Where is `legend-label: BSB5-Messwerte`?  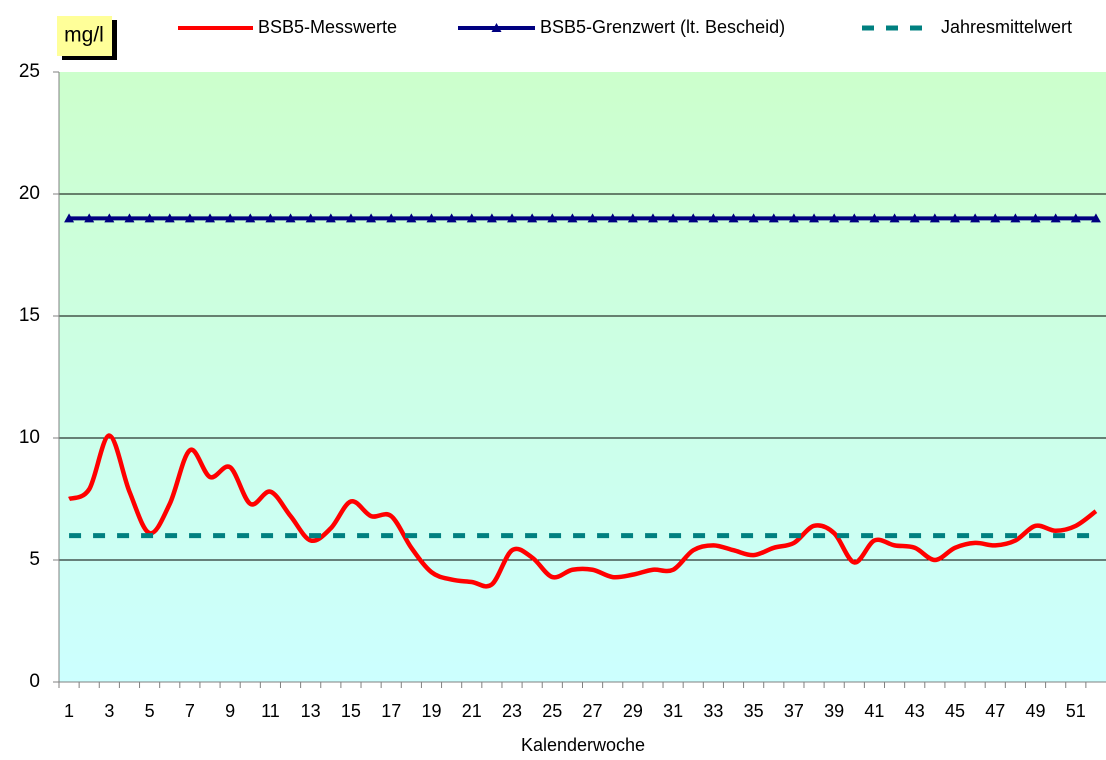 legend-label: BSB5-Messwerte is located at coordinates (327, 27).